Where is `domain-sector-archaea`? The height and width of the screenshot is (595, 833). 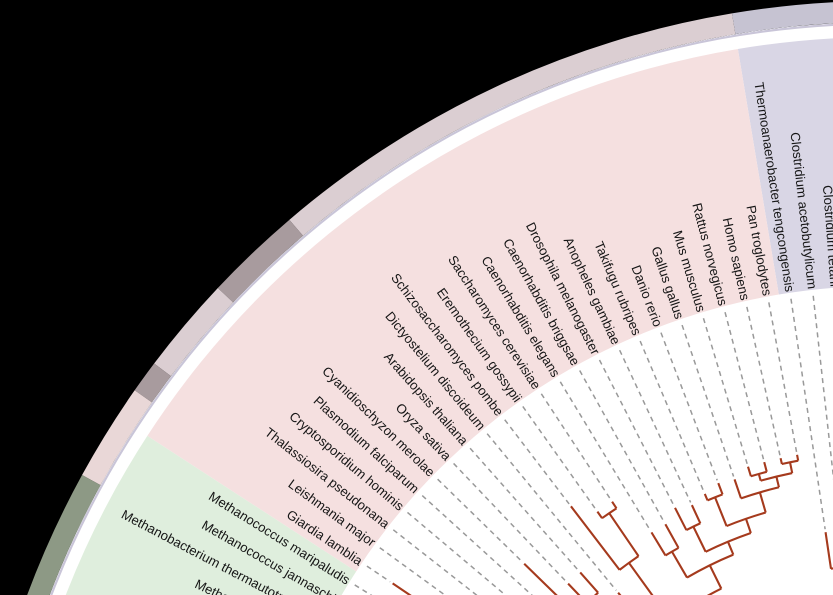
domain-sector-archaea is located at coordinates (211, 515).